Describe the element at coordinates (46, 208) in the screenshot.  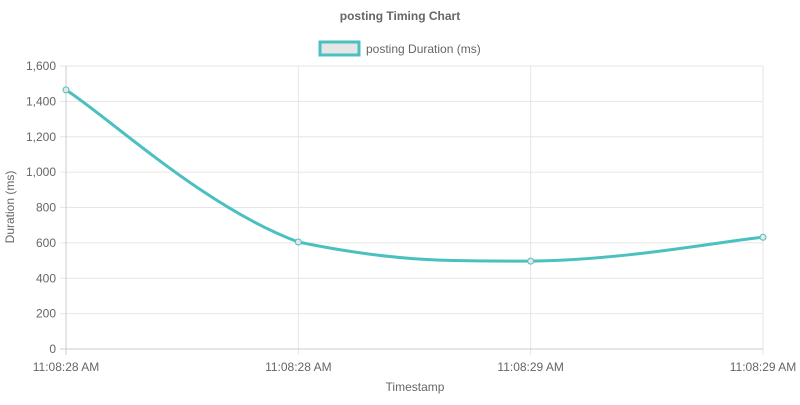
I see `y-tick-label: 800` at that location.